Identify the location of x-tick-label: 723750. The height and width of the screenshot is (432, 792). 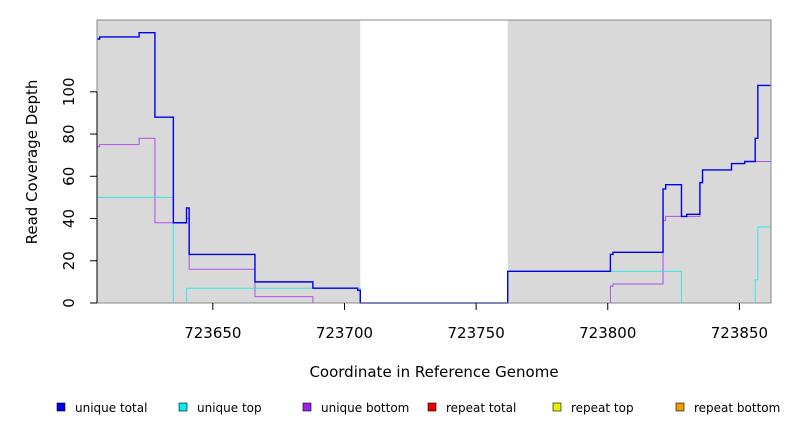
(475, 333).